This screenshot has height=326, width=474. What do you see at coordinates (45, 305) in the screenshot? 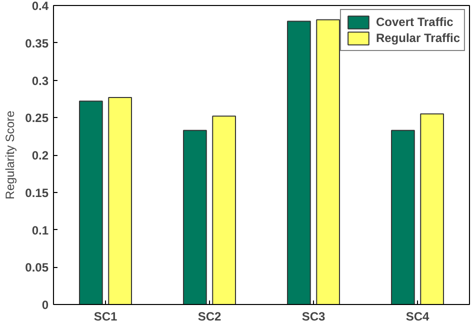
I see `y-tick-label: 0` at bounding box center [45, 305].